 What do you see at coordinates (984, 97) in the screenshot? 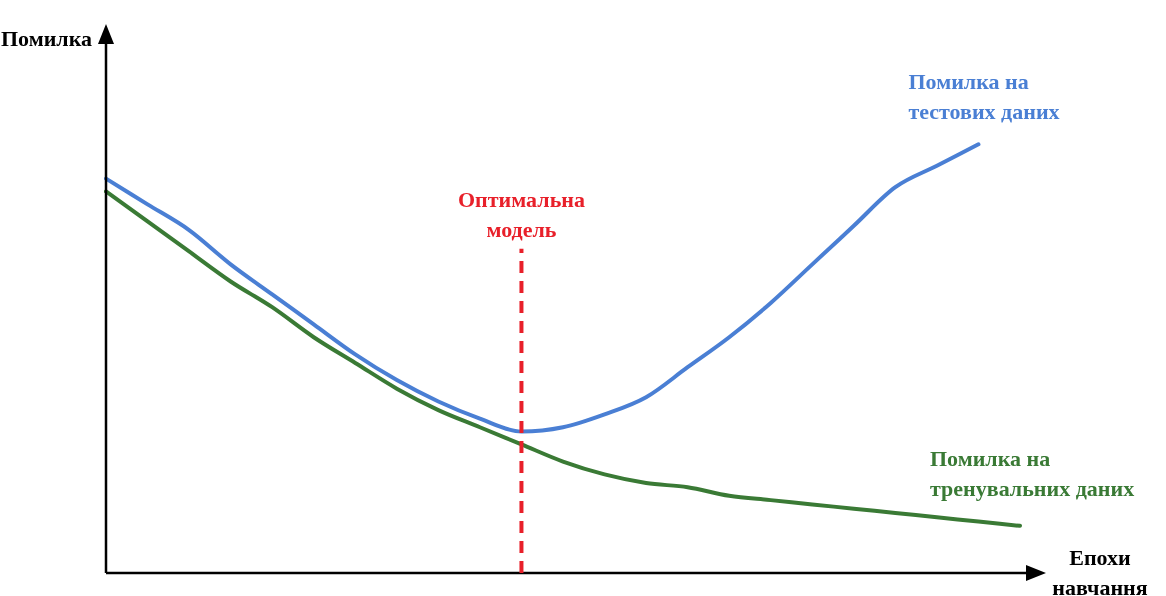
I see `text: Помилка на тестових даних` at bounding box center [984, 97].